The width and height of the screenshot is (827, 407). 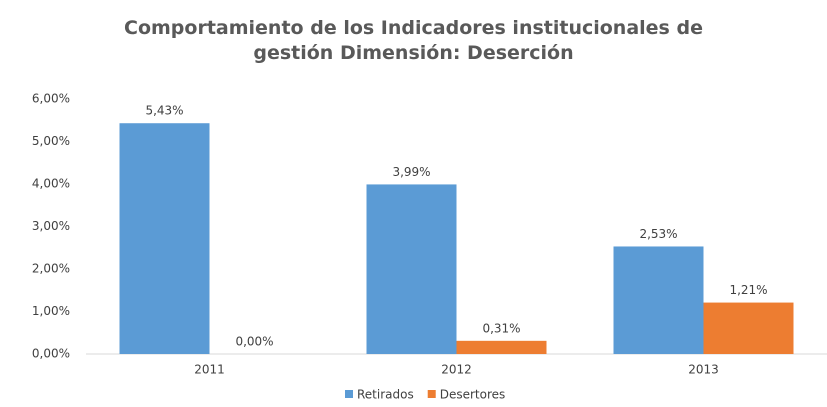 I want to click on value-label: 1,21%, so click(x=748, y=290).